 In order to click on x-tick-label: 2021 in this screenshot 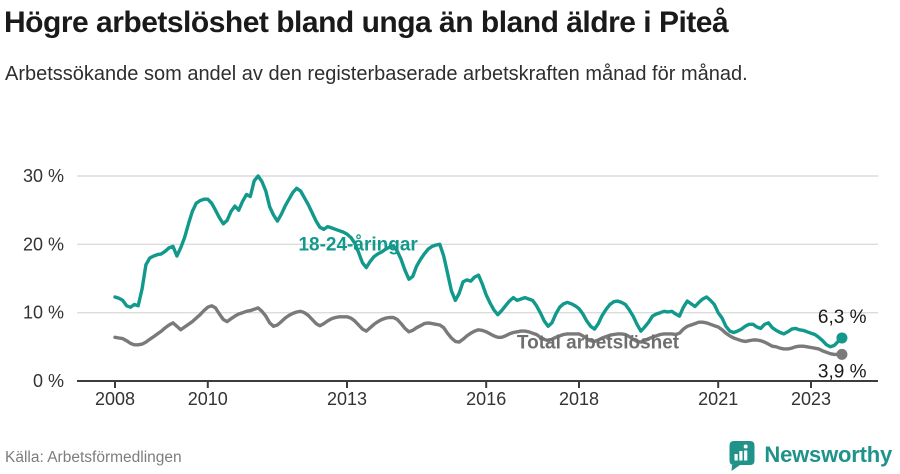, I will do `click(718, 399)`.